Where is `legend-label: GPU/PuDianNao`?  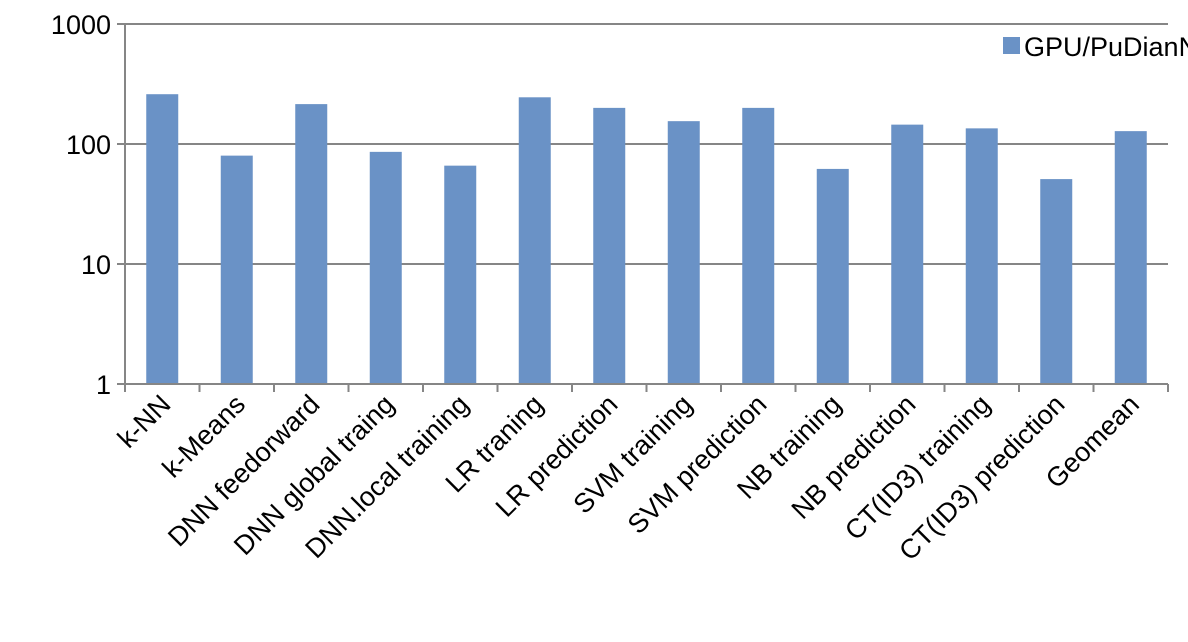 legend-label: GPU/PuDianNao is located at coordinates (1106, 47).